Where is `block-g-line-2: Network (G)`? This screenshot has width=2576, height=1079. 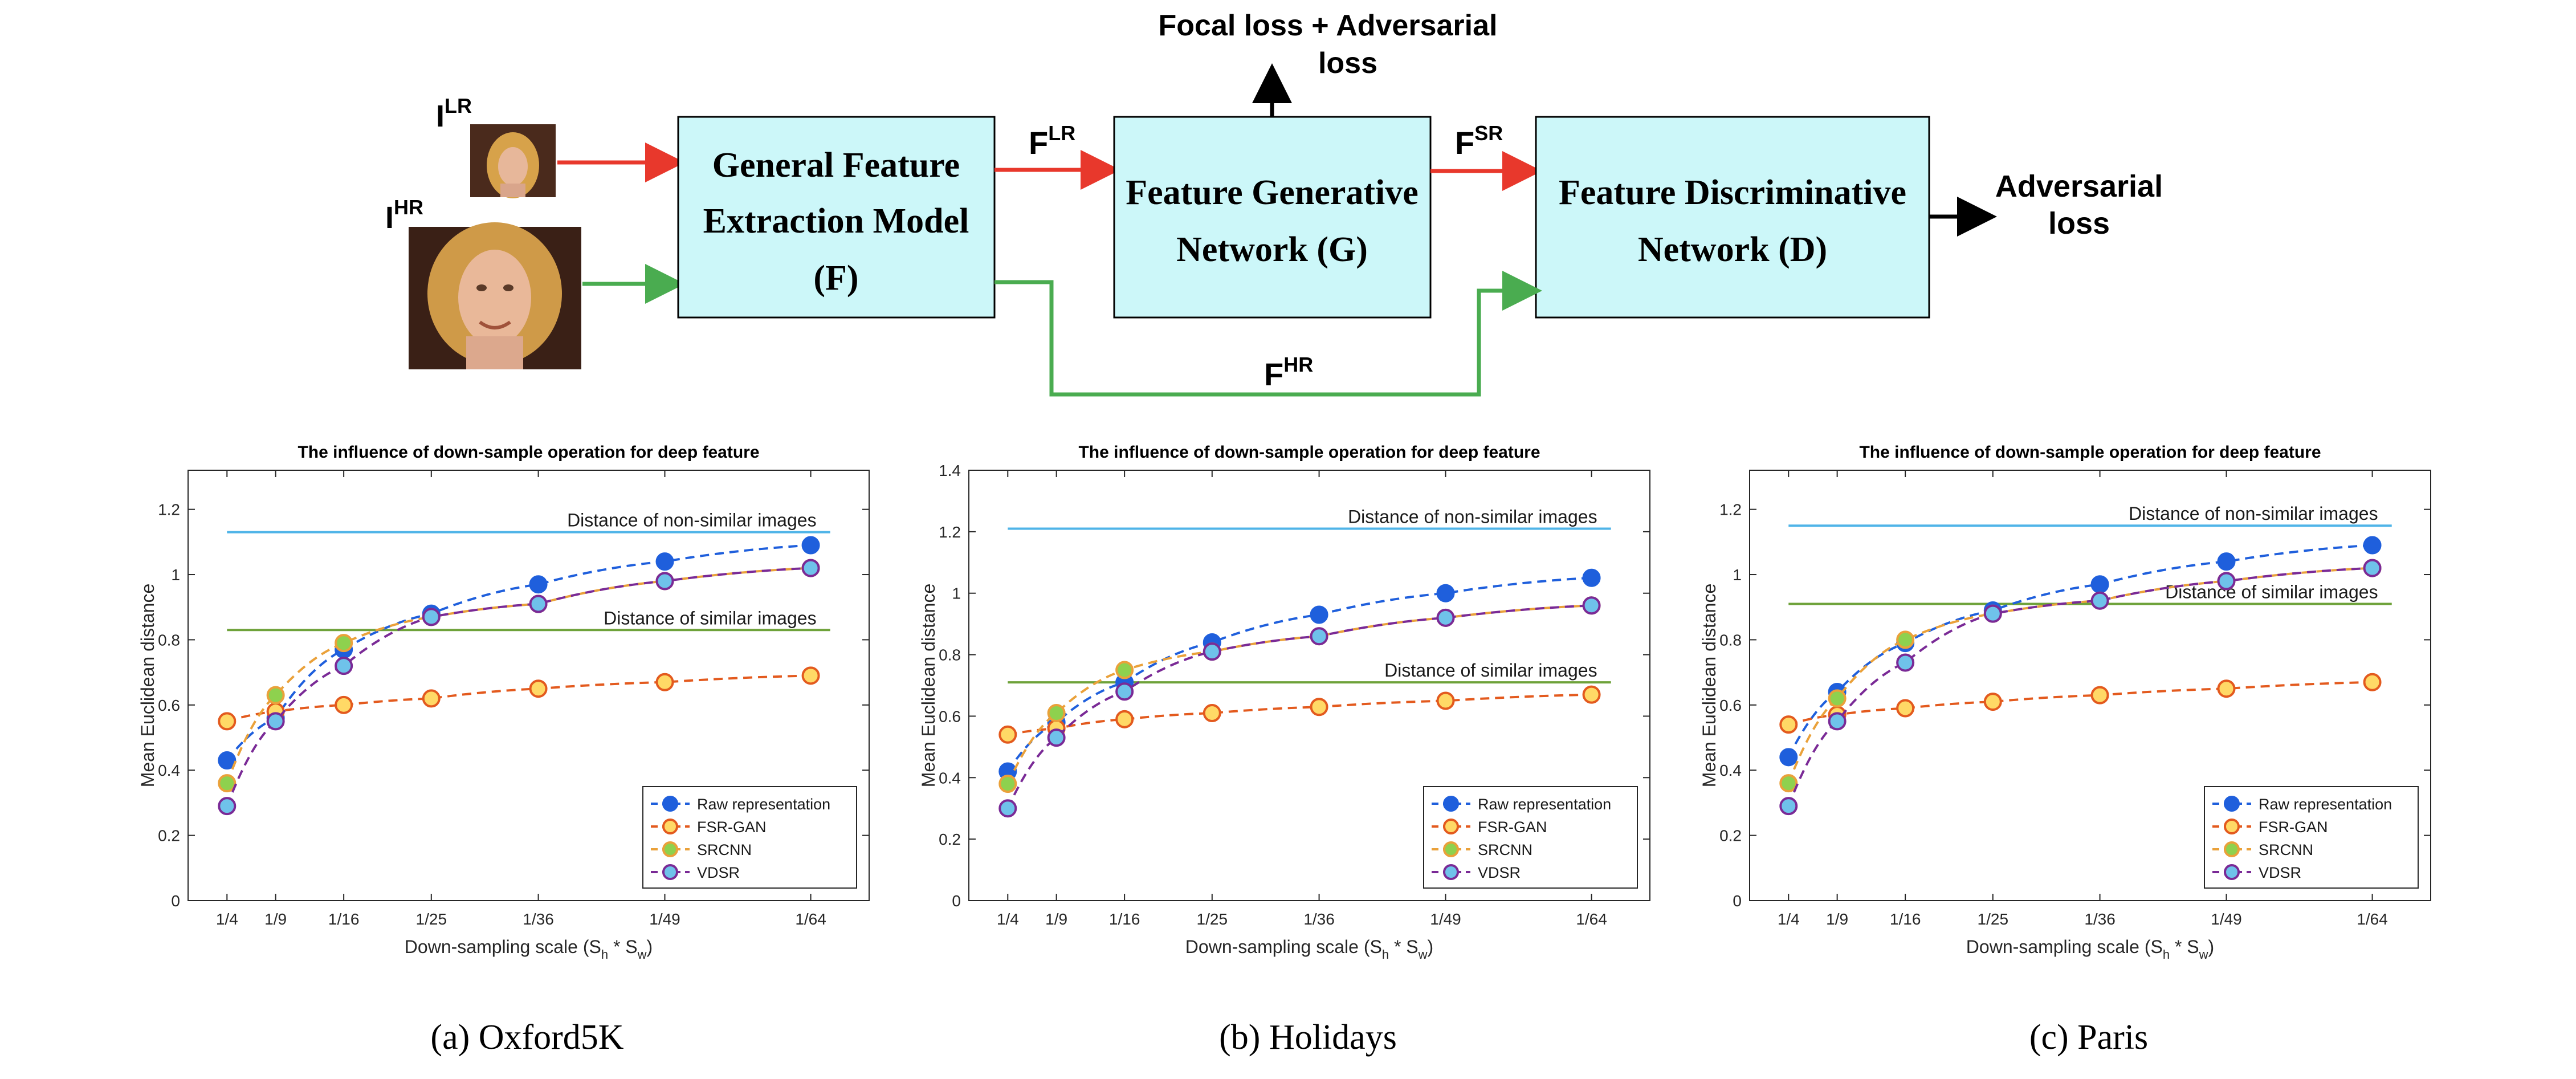
block-g-line-2: Network (G) is located at coordinates (1272, 249).